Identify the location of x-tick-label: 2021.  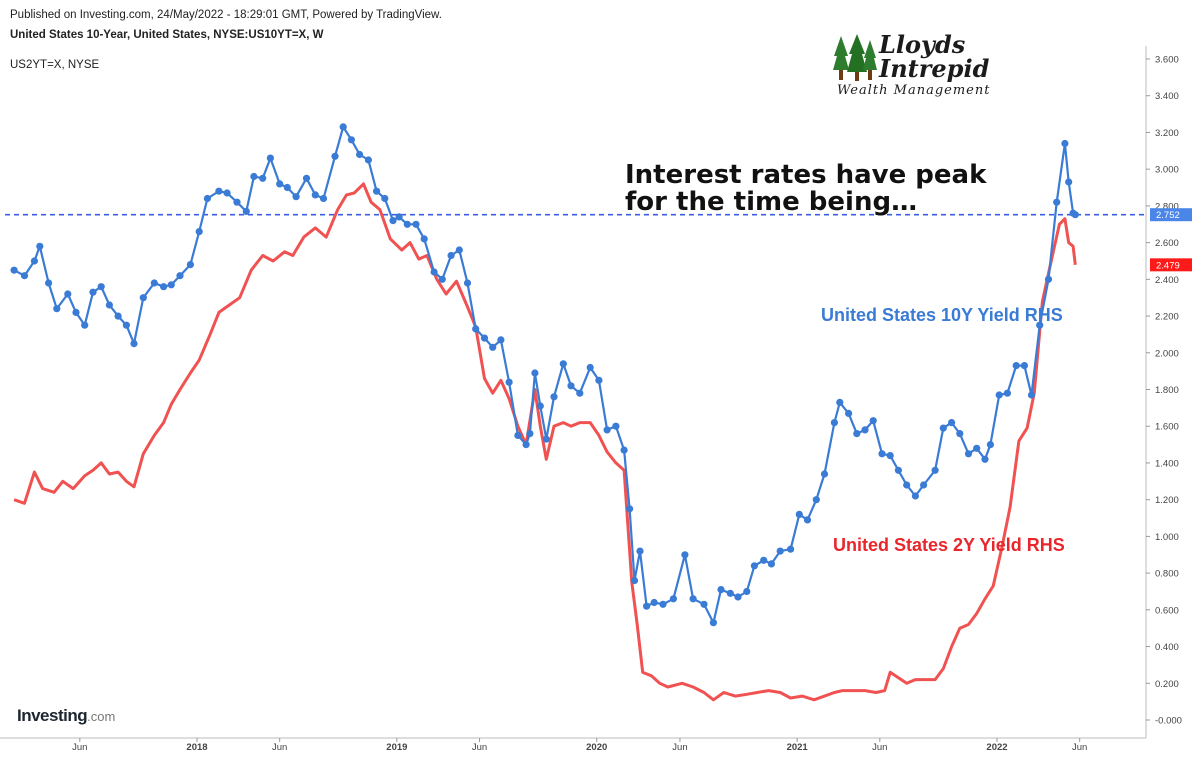
(798, 747).